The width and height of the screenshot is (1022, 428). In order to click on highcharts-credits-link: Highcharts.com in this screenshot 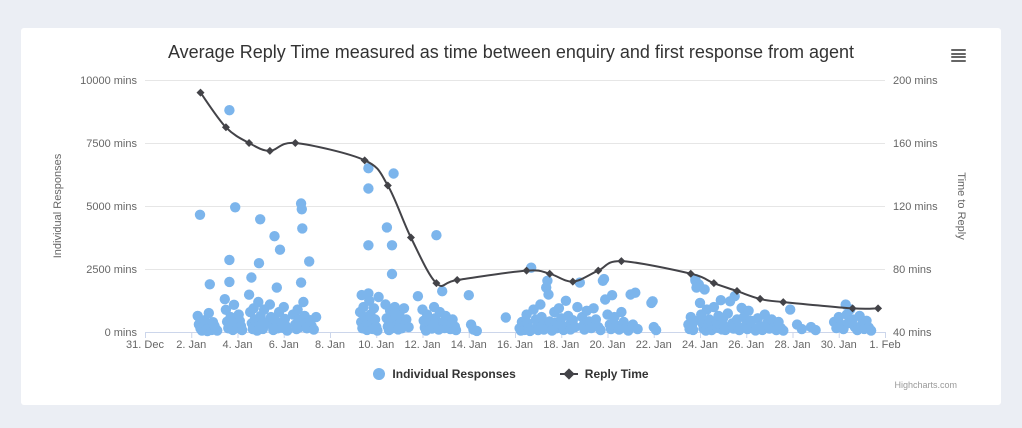, I will do `click(925, 385)`.